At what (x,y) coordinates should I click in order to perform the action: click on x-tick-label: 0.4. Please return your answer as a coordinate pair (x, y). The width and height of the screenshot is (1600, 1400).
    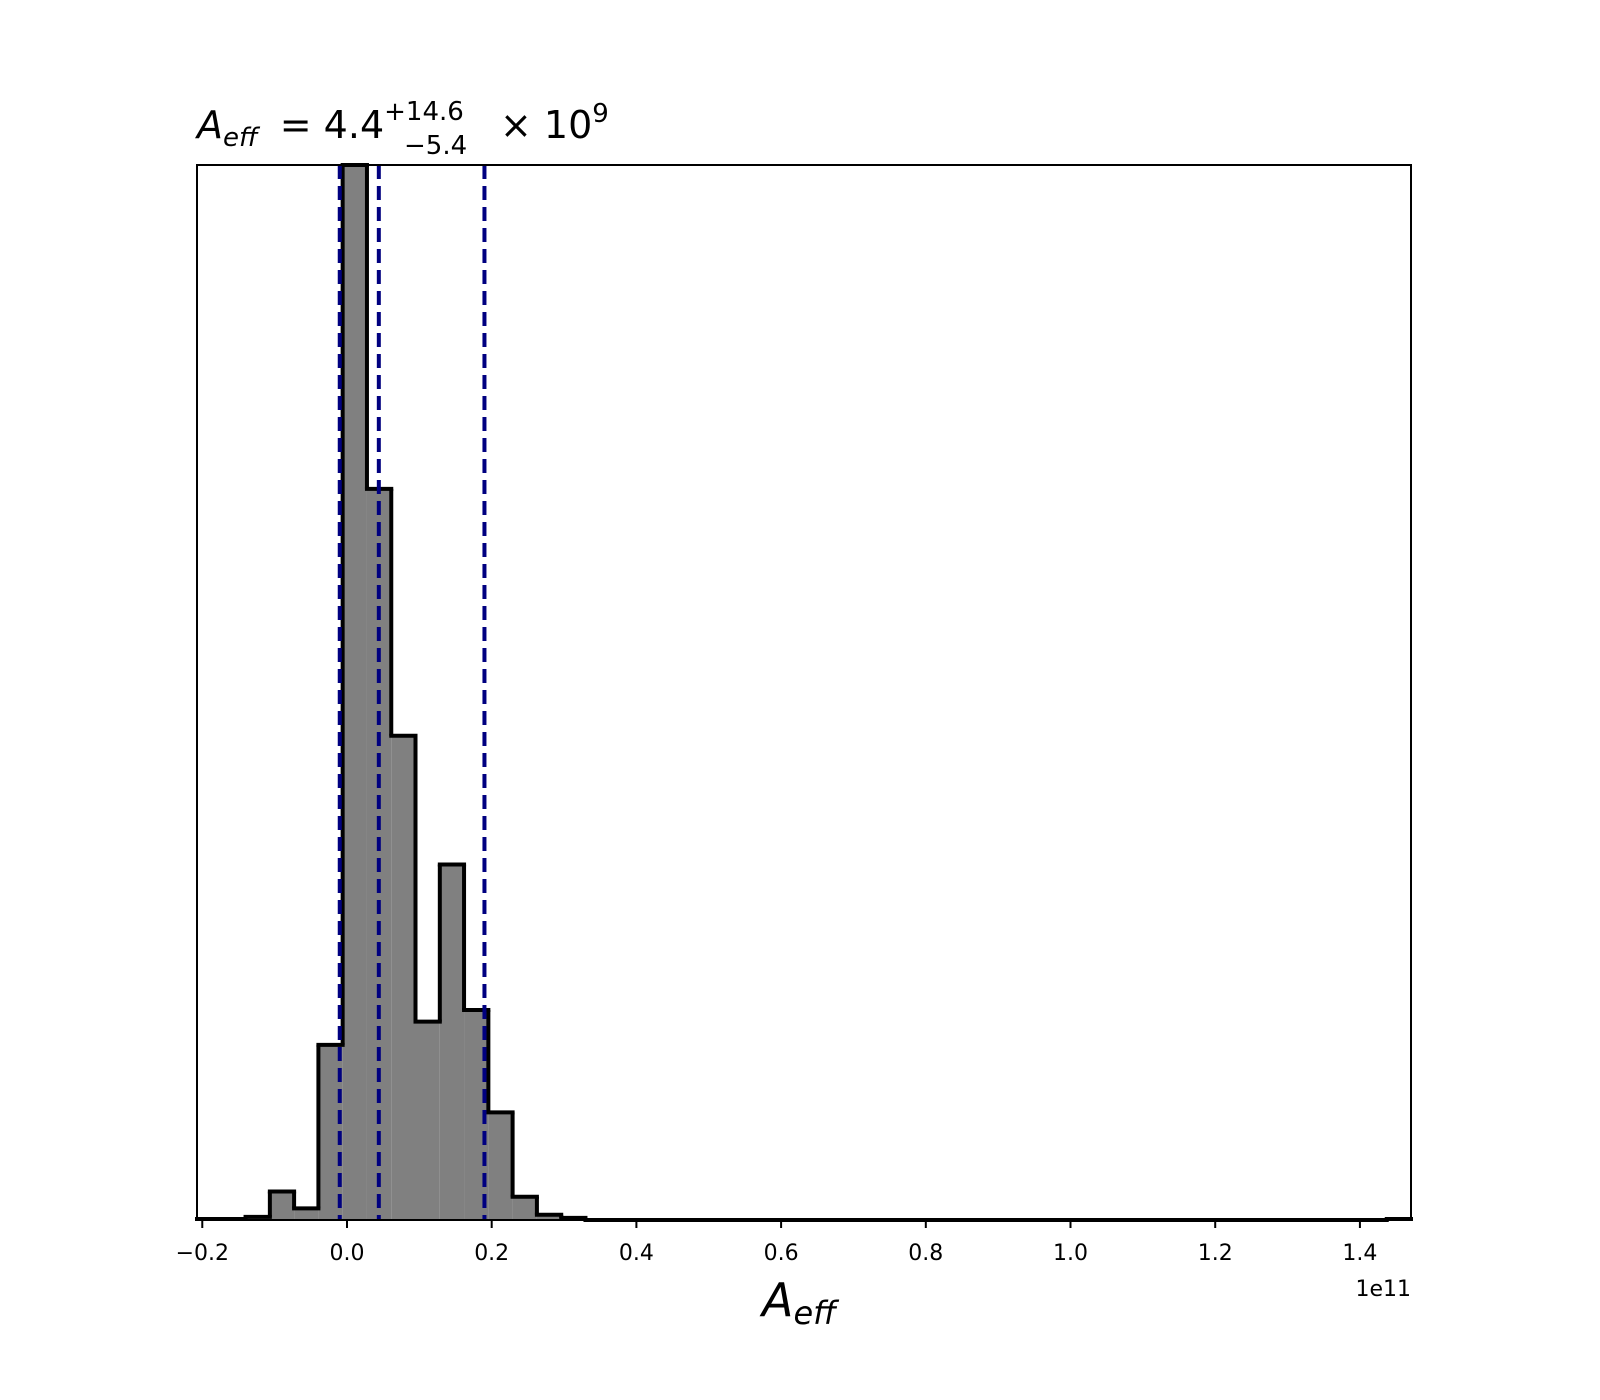
    Looking at the image, I should click on (636, 1253).